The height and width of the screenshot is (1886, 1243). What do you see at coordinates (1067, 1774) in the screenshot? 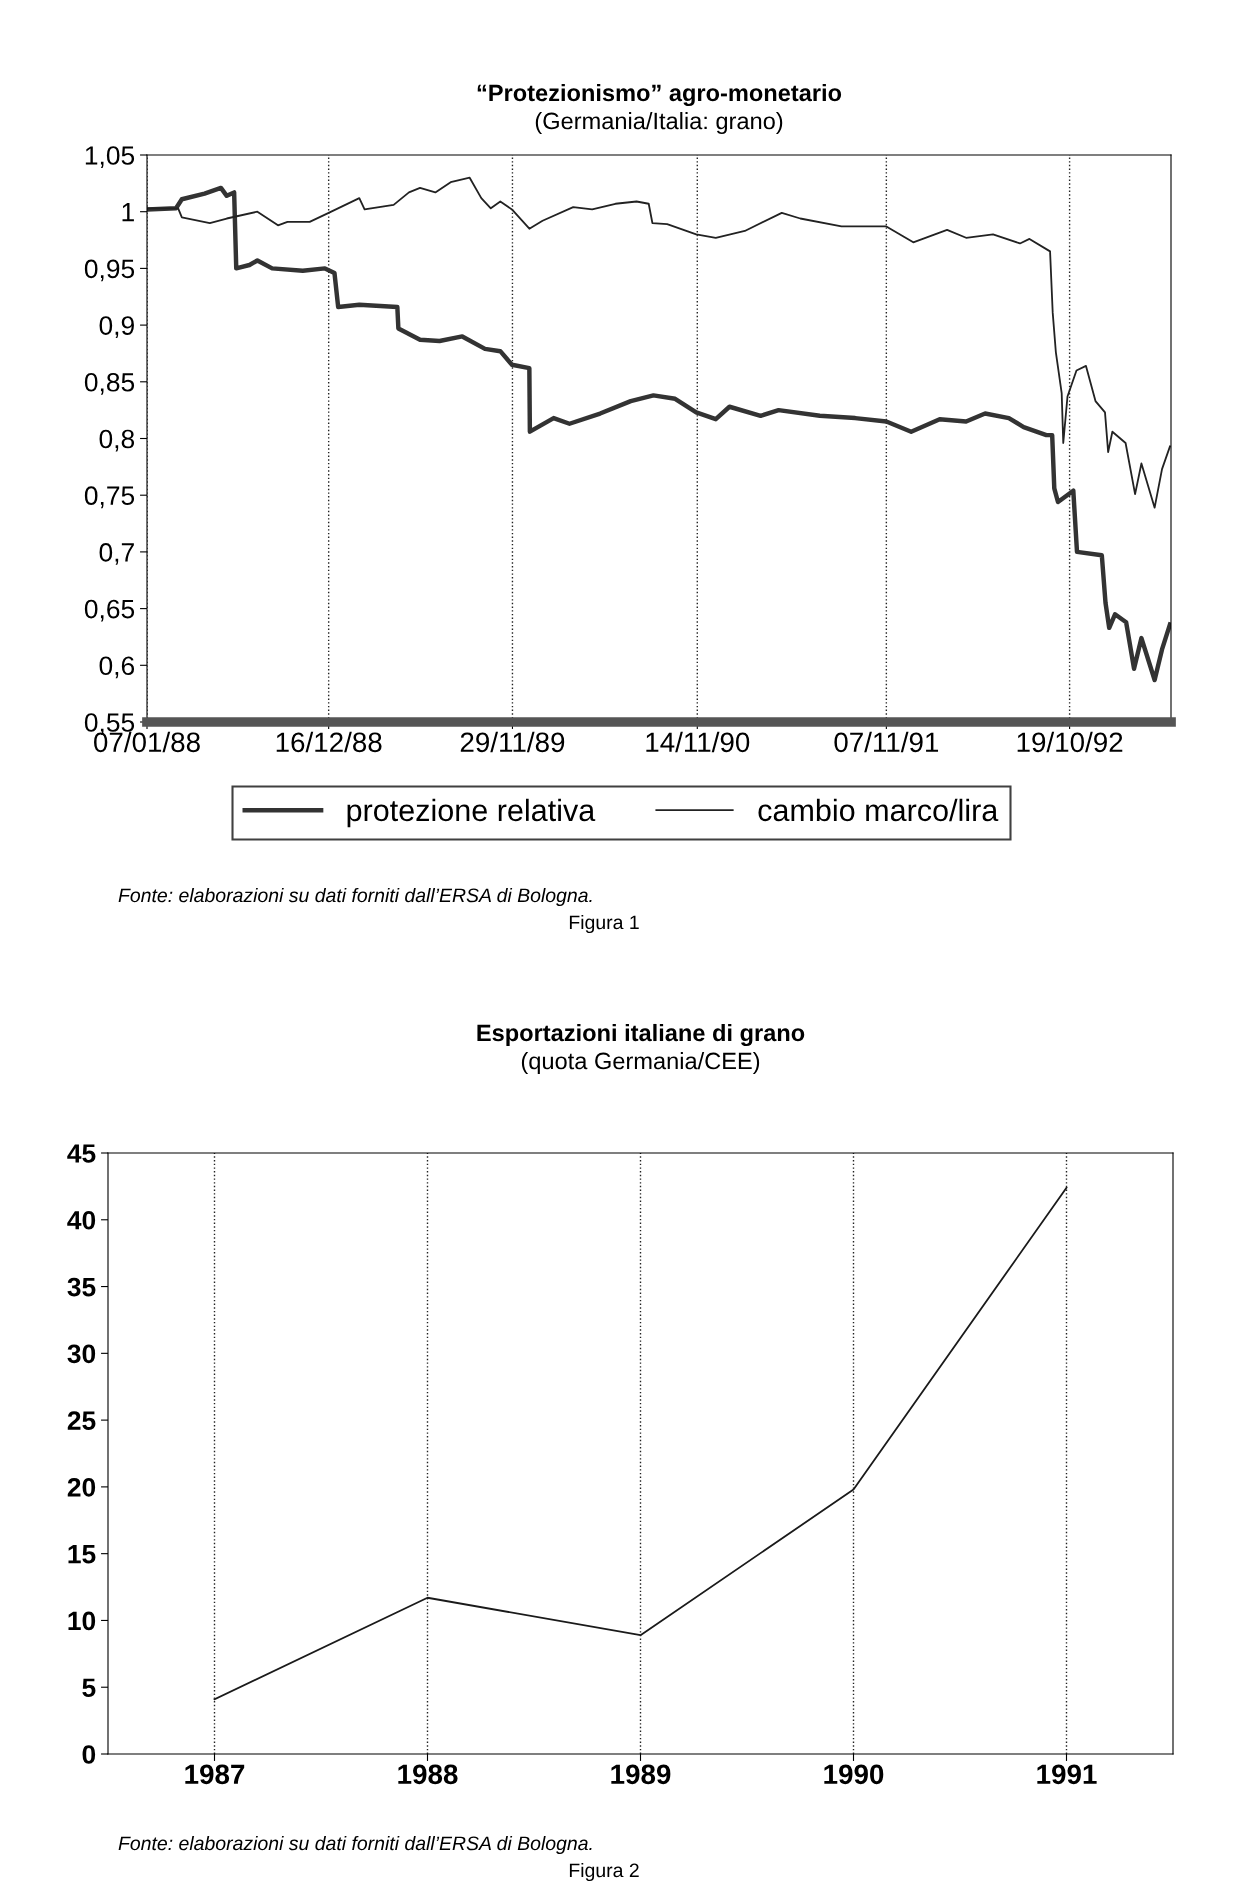
I see `x-tick-label: 1991` at bounding box center [1067, 1774].